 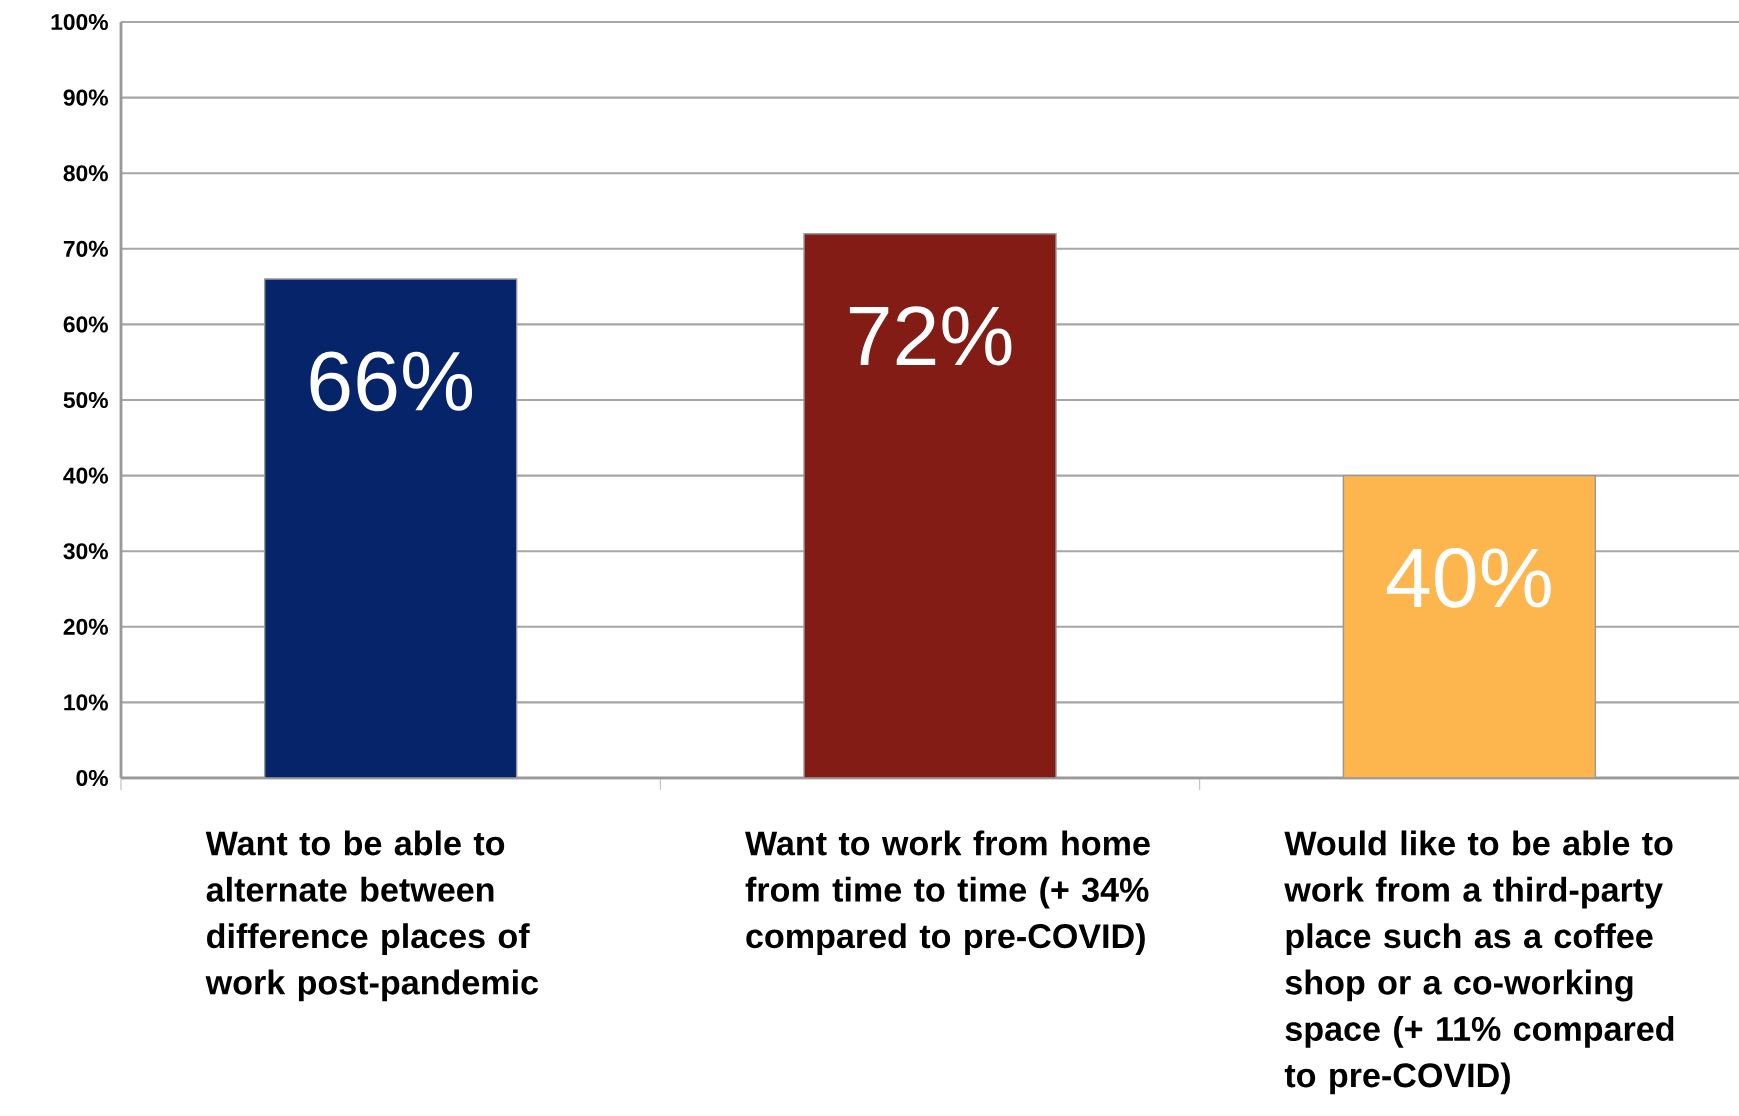 I want to click on y-tick-label: 60%, so click(x=85, y=324).